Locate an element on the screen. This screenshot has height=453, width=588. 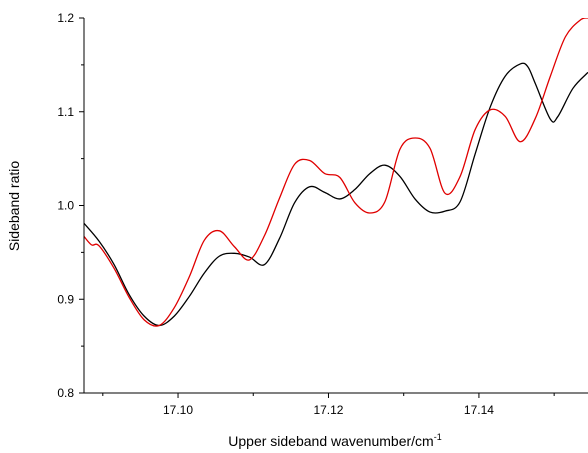
x-axis-title: Upper sideband wavenumber/cm-1 is located at coordinates (334, 440).